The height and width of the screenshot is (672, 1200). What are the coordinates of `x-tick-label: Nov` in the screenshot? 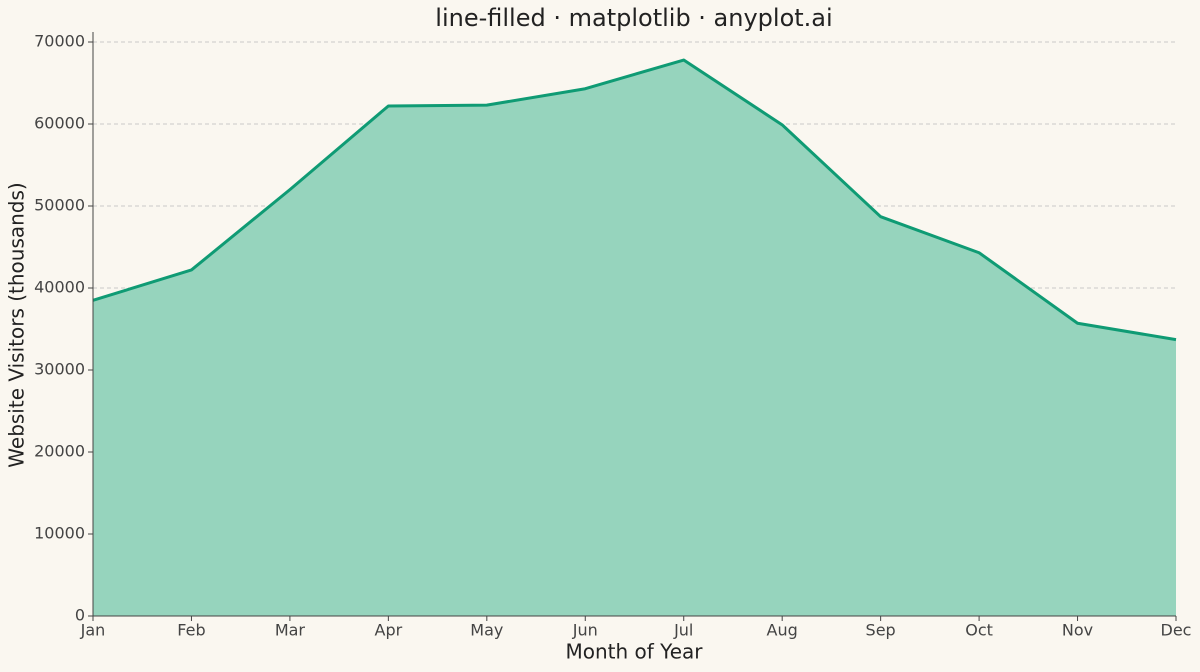 It's located at (1077, 630).